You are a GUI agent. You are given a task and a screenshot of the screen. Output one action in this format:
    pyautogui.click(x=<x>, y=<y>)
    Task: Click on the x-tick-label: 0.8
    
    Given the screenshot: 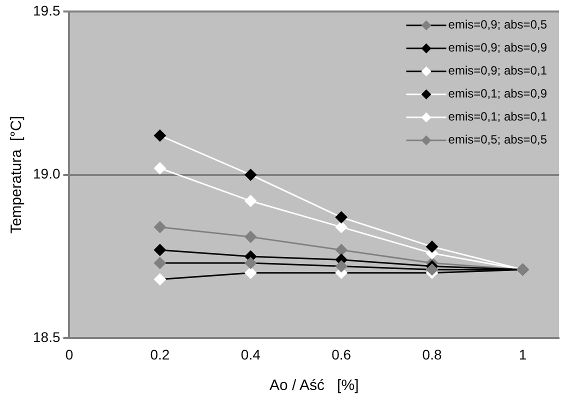 What is the action you would take?
    pyautogui.click(x=432, y=354)
    